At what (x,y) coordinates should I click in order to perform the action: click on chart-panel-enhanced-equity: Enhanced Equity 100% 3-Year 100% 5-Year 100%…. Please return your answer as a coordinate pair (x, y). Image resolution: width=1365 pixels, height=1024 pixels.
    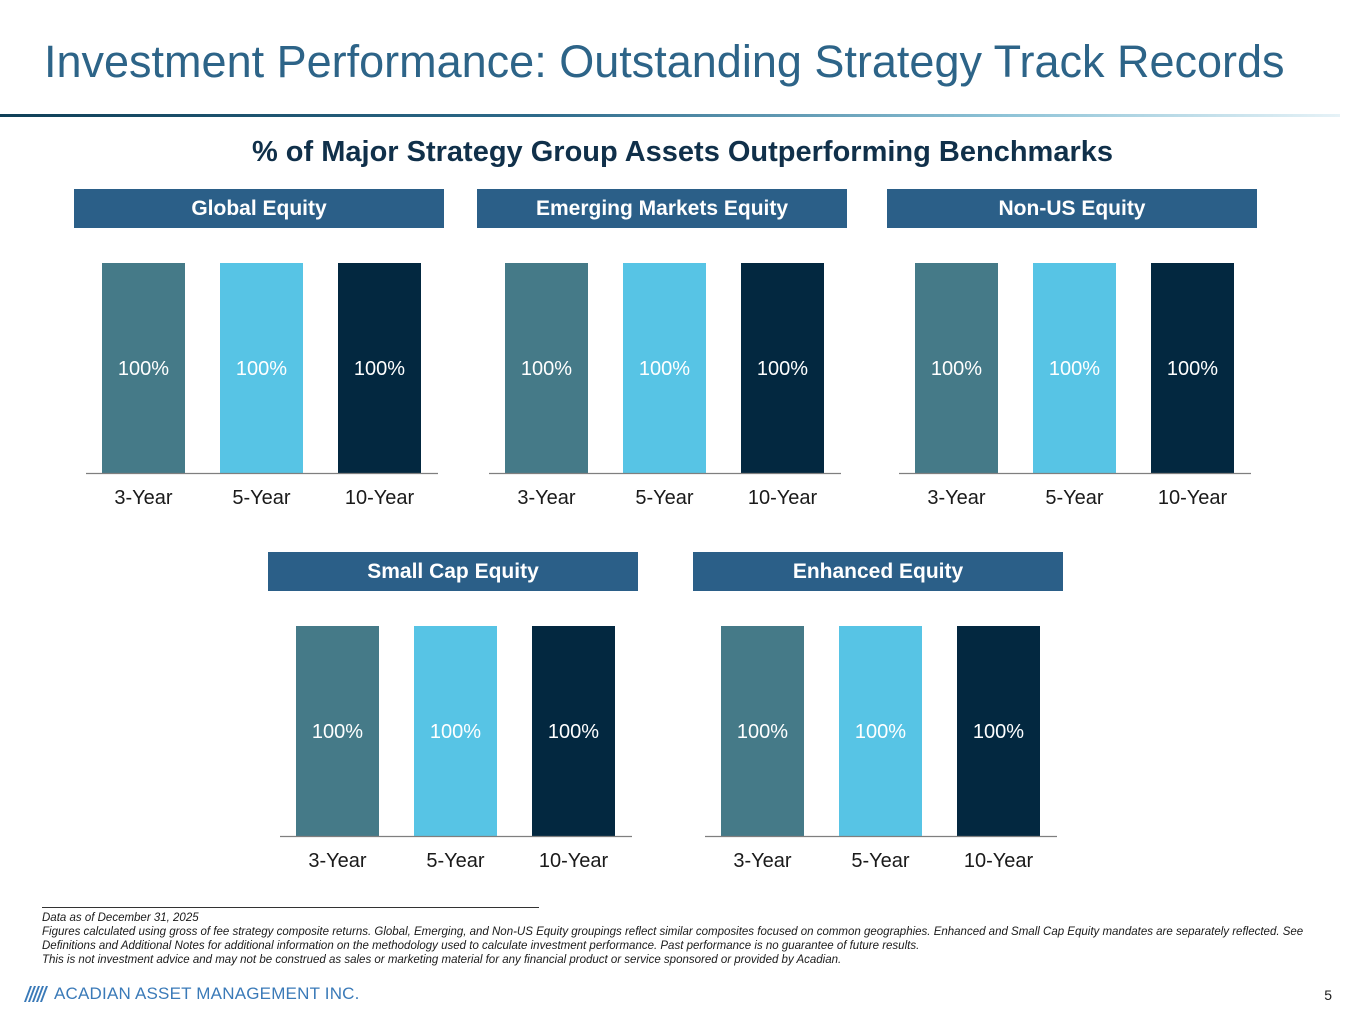
    Looking at the image, I should click on (878, 717).